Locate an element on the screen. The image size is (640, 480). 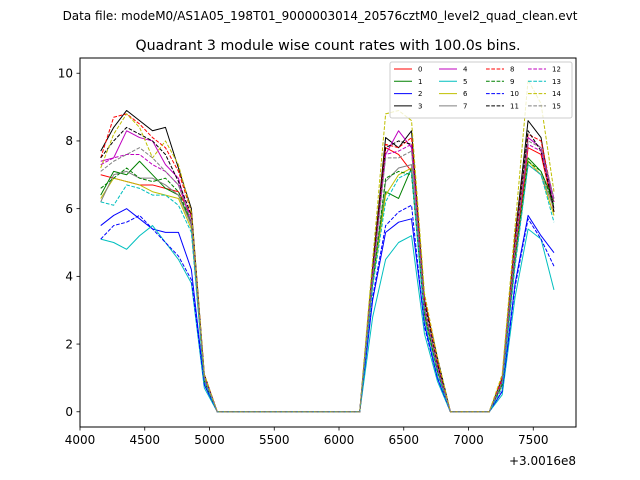
legend-label-10: 10 is located at coordinates (514, 94).